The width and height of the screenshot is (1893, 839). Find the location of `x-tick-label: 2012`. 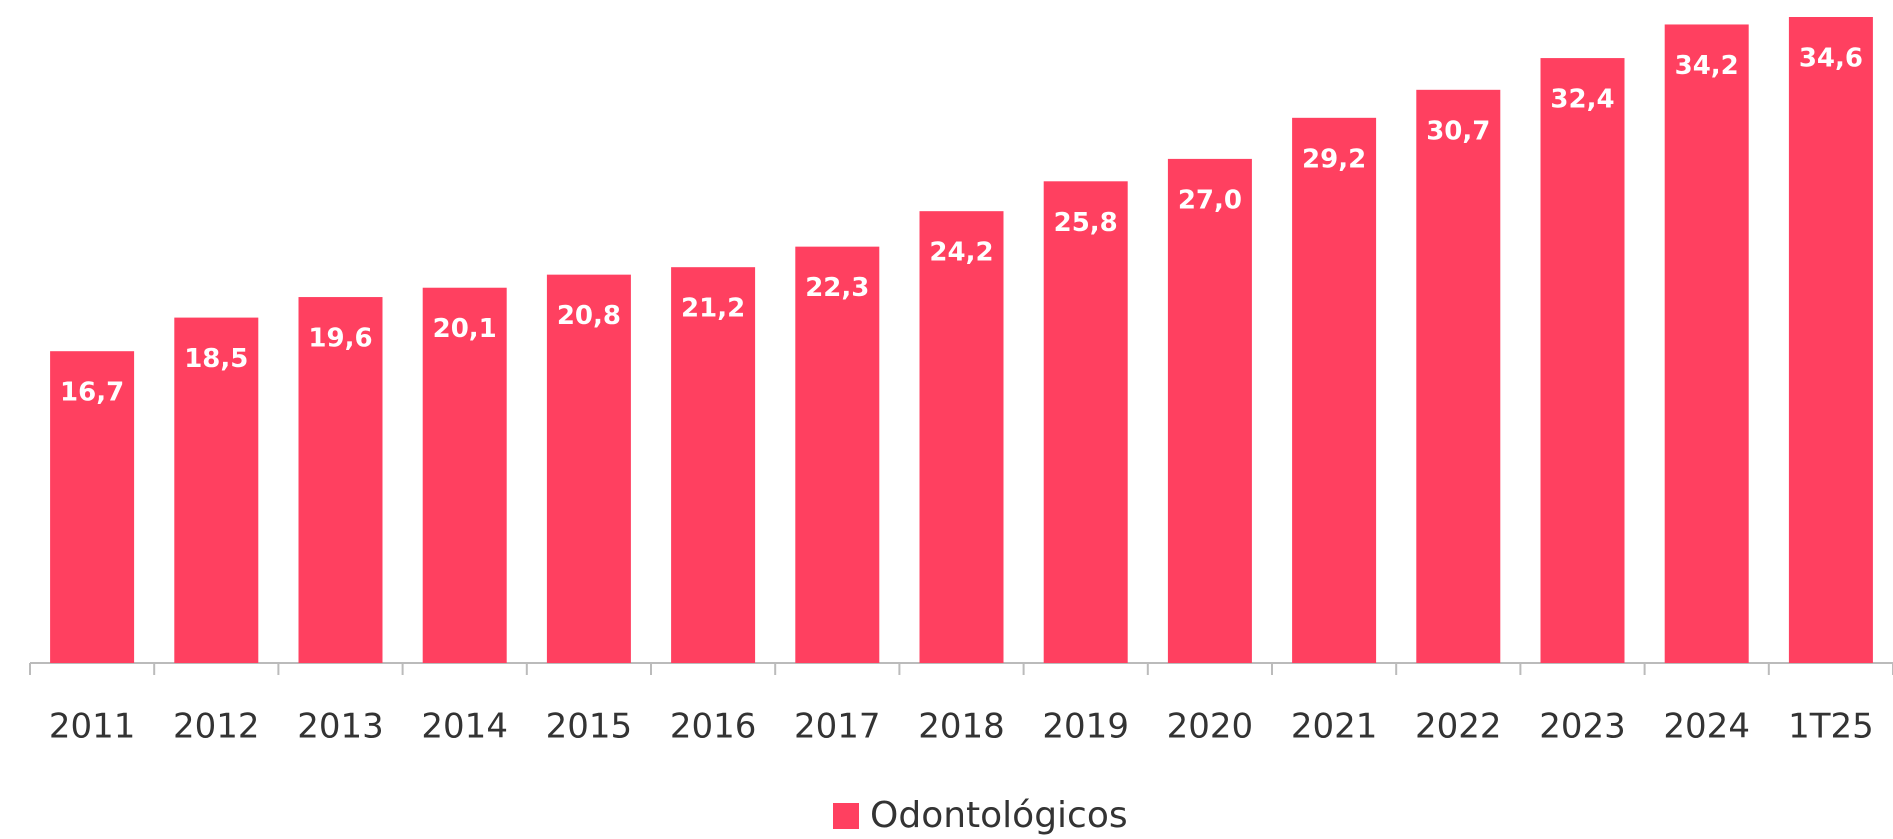

x-tick-label: 2012 is located at coordinates (216, 727).